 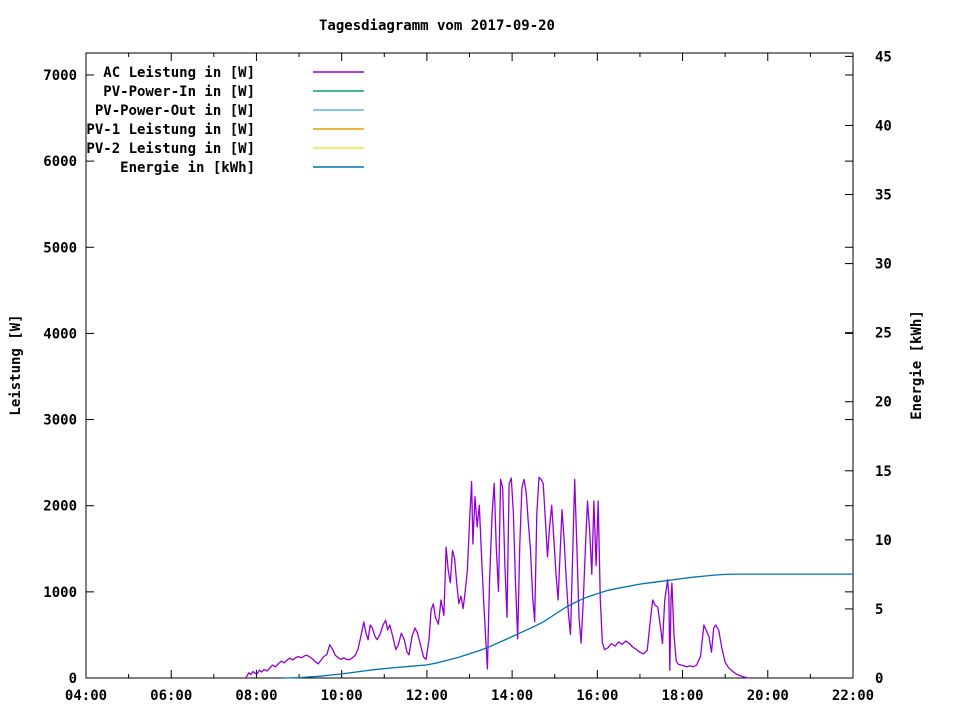 What do you see at coordinates (187, 168) in the screenshot?
I see `legend-label: Energie in [kWh]` at bounding box center [187, 168].